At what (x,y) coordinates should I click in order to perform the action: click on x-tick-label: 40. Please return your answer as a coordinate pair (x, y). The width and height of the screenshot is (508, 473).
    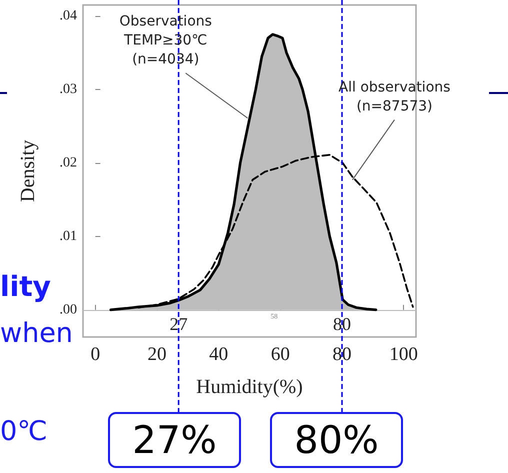
    Looking at the image, I should click on (218, 354).